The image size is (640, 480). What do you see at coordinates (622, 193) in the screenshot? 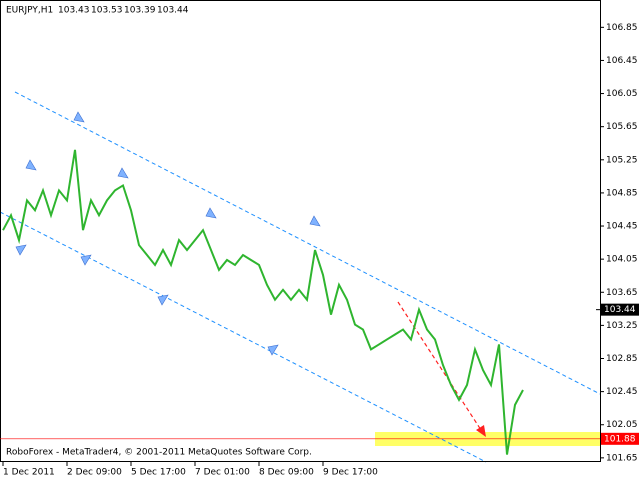
I see `y-tick-label: 104.85` at bounding box center [622, 193].